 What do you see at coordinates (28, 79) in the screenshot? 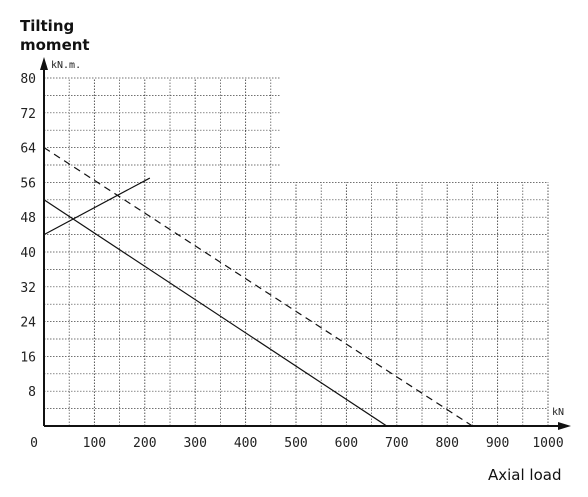
I see `y-tick-label: 80` at bounding box center [28, 79].